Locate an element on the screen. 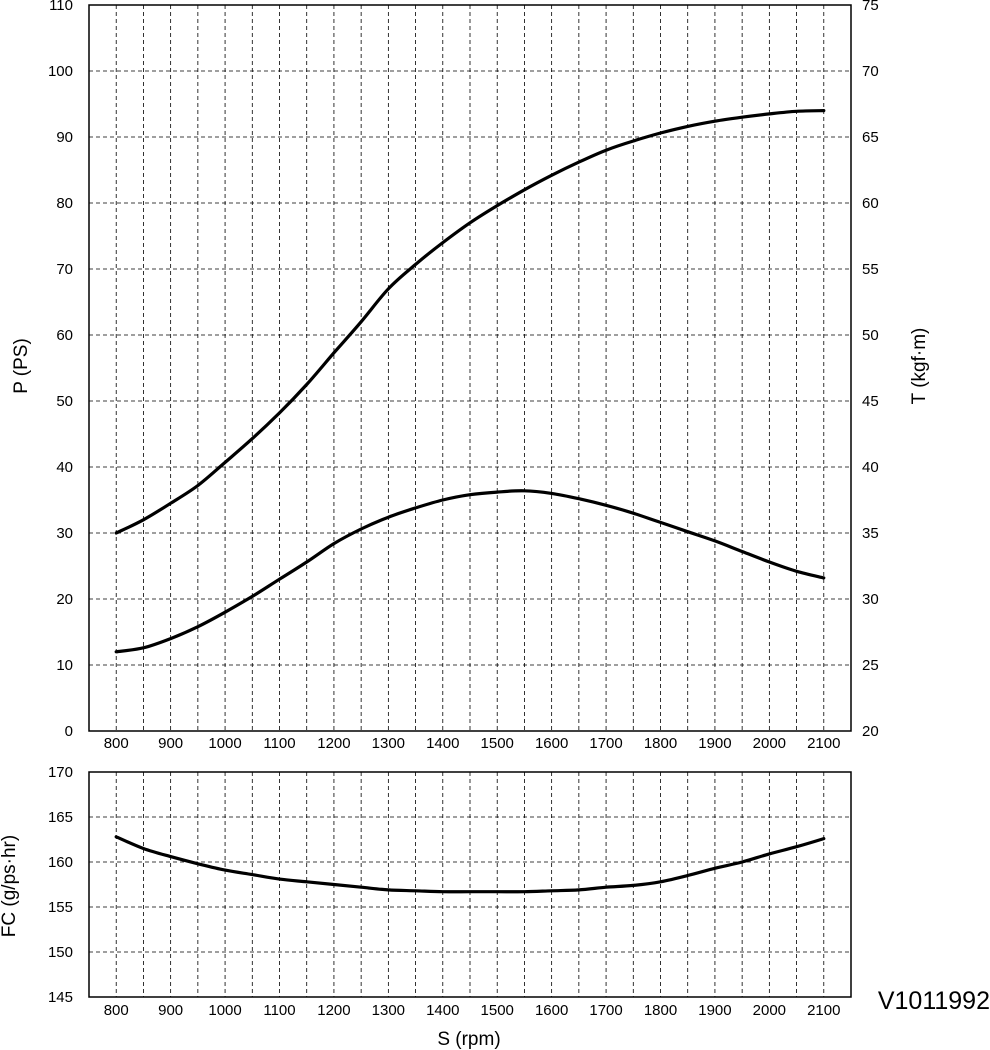 This screenshot has width=990, height=1050. y-tick-label: 60 is located at coordinates (64, 335).